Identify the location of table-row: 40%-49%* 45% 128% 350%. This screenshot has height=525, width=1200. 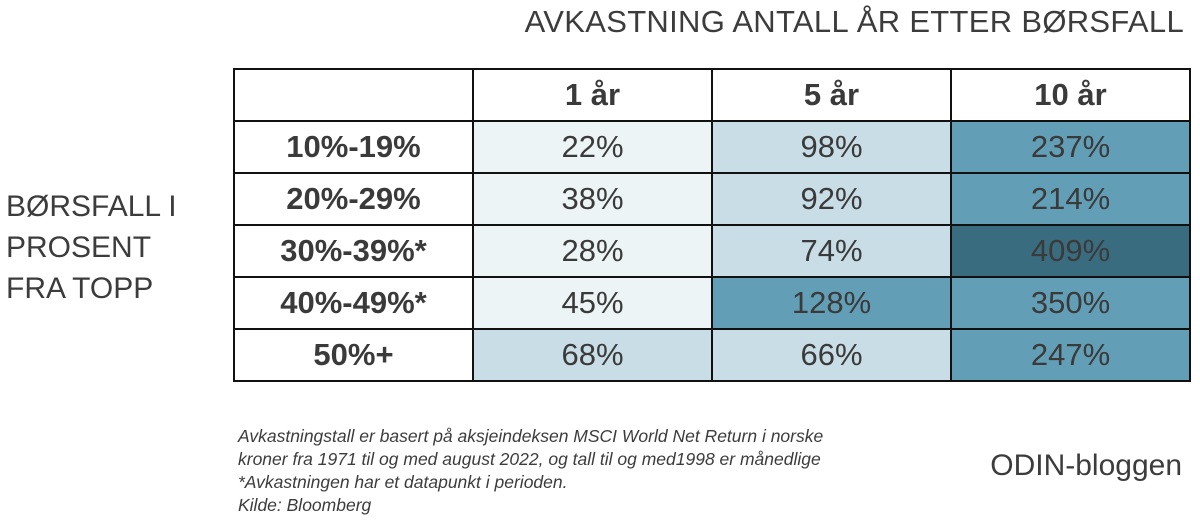
(712, 303).